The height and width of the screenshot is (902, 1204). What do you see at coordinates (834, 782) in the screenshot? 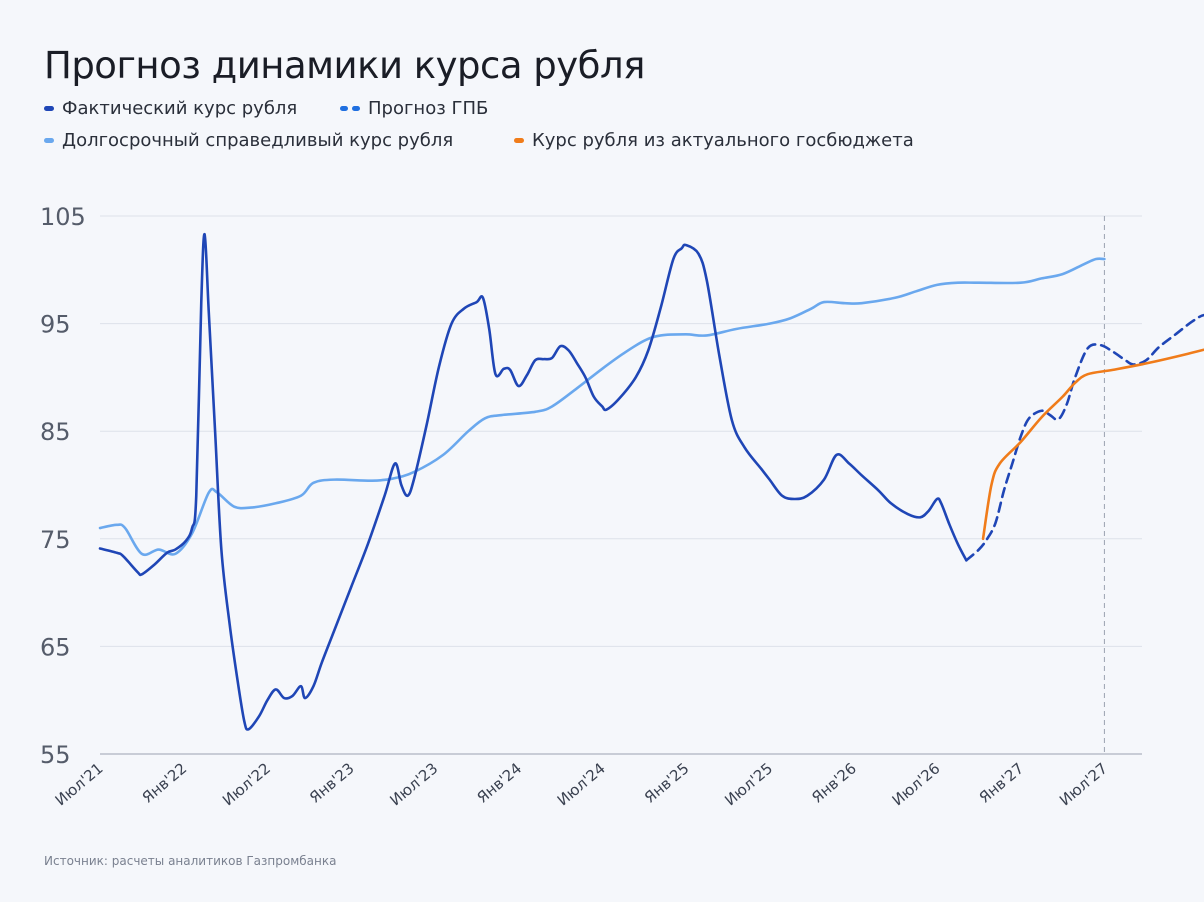
I see `x-tick-label: Янв'26` at bounding box center [834, 782].